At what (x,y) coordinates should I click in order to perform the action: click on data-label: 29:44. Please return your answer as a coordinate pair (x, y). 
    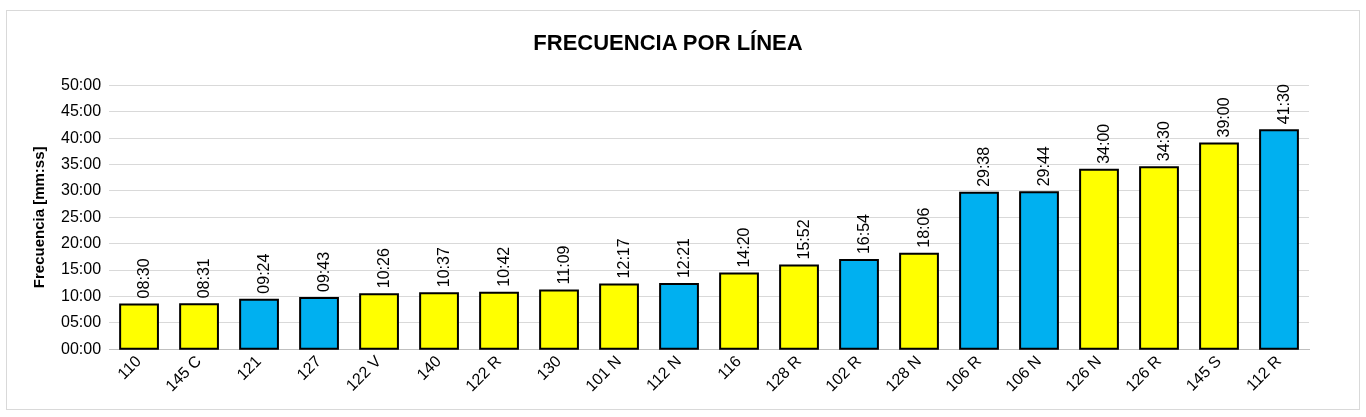
    Looking at the image, I should click on (1044, 166).